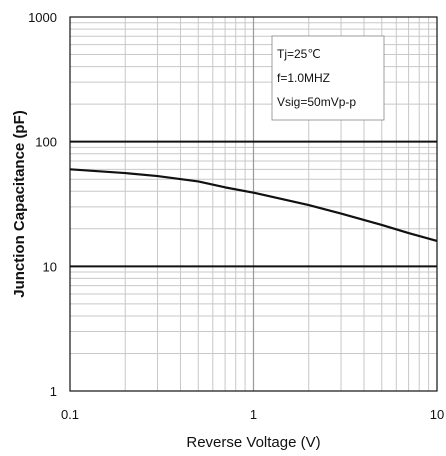 The width and height of the screenshot is (446, 456). Describe the element at coordinates (316, 102) in the screenshot. I see `annotation-signal: Vsig=50mVp-p` at that location.